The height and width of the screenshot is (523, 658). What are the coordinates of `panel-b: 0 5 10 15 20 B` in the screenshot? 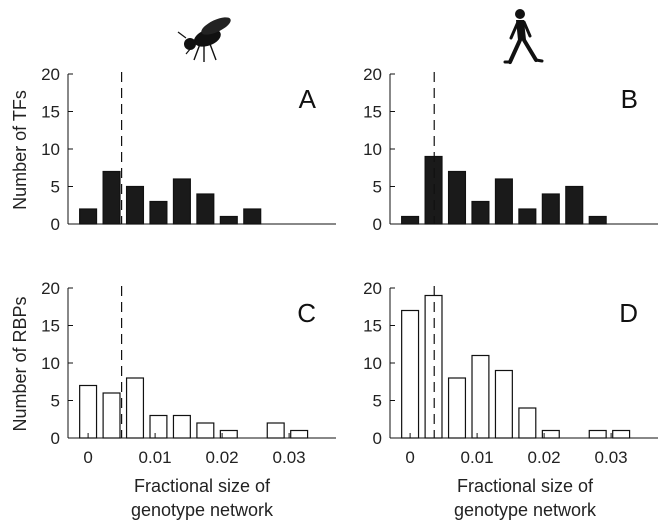 It's located at (510, 149).